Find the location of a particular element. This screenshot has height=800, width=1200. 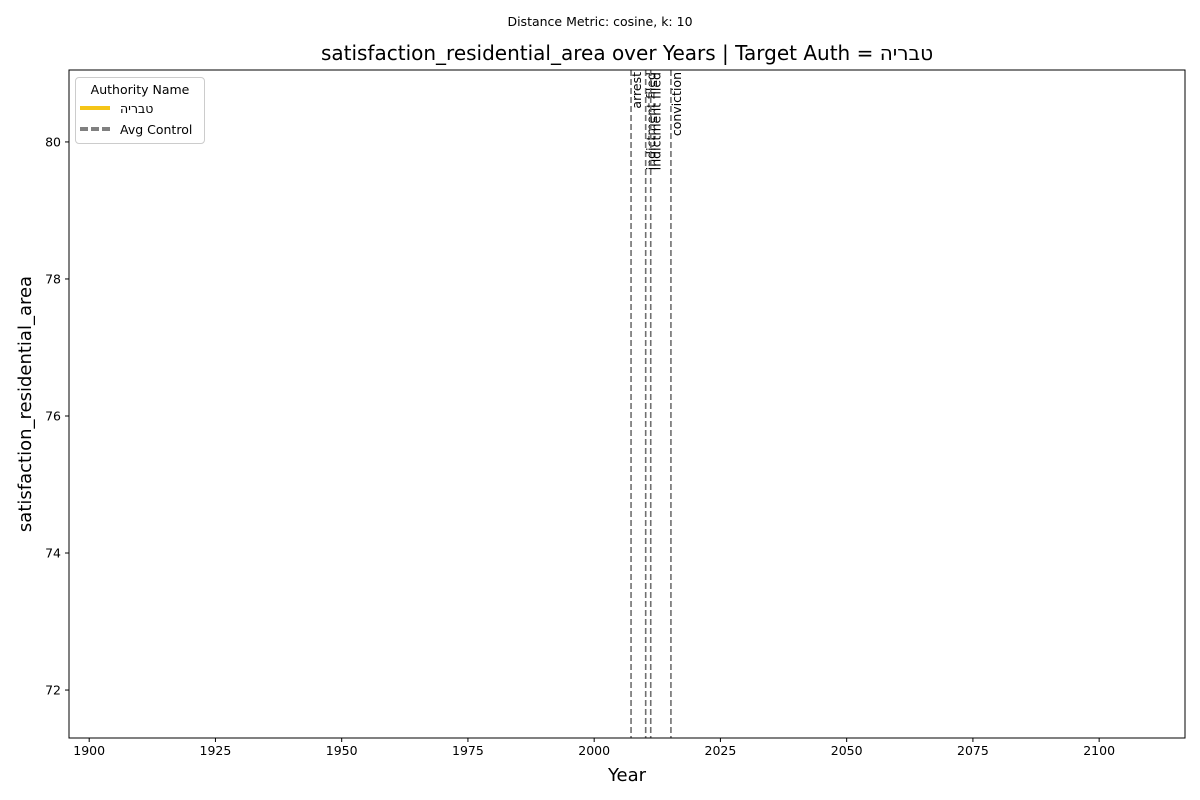

legend: Authority Name טבריה Avg Control is located at coordinates (140, 110).